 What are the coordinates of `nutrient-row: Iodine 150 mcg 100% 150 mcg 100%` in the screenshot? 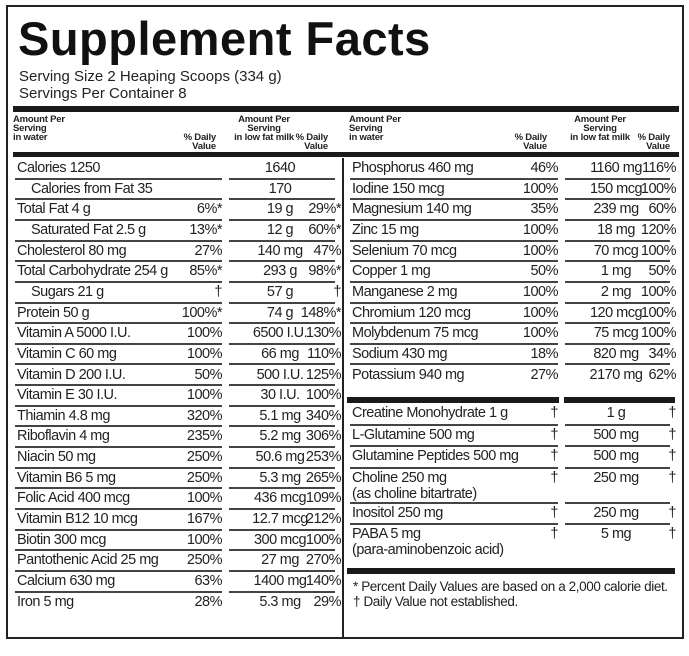 It's located at (513, 190).